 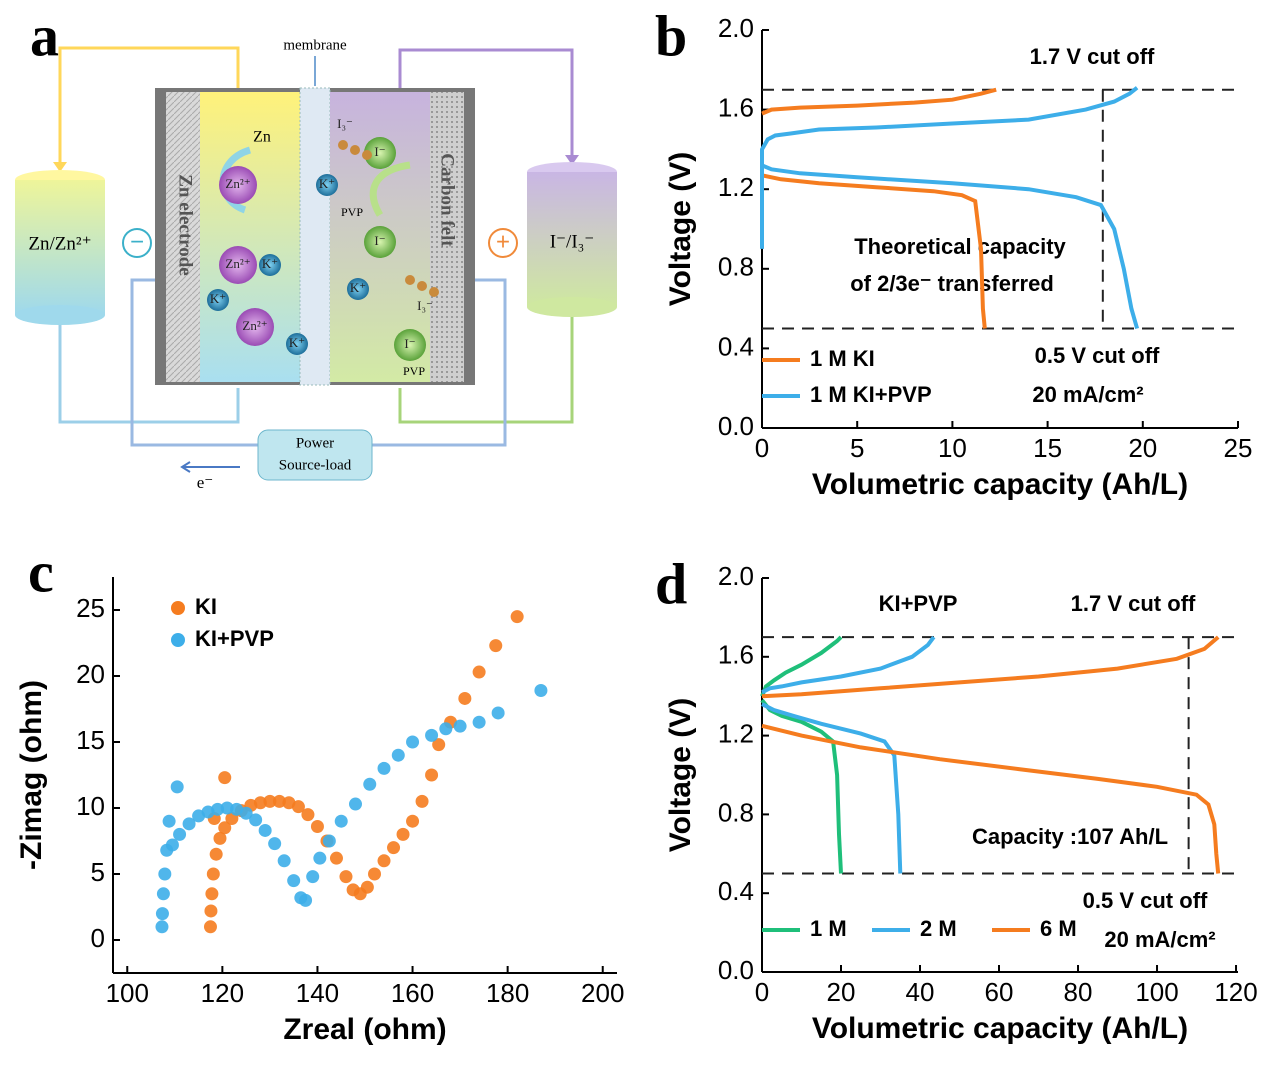 What do you see at coordinates (680, 229) in the screenshot?
I see `y-axis-label: Voltage (V)` at bounding box center [680, 229].